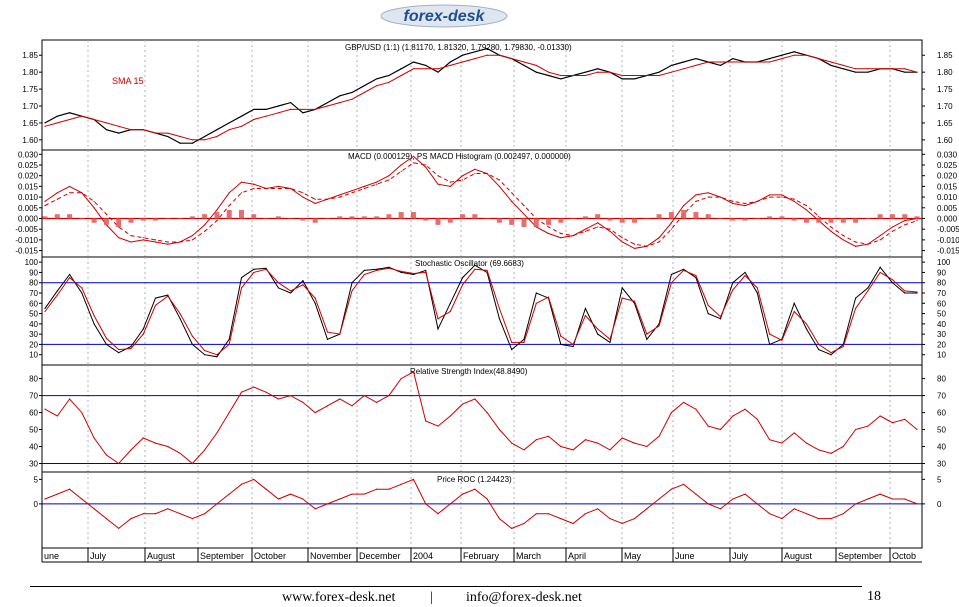 The height and width of the screenshot is (607, 959). I want to click on footer-email: info@forex-desk.net, so click(524, 597).